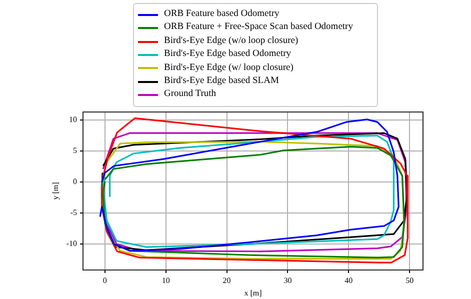  What do you see at coordinates (75, 181) in the screenshot?
I see `y-tick-label: 0` at bounding box center [75, 181].